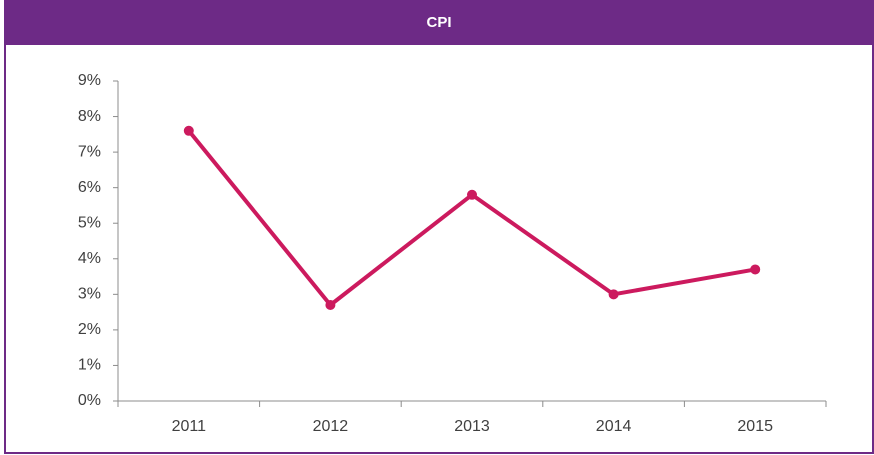 The height and width of the screenshot is (455, 874). What do you see at coordinates (755, 426) in the screenshot?
I see `x-tick-label: 2015` at bounding box center [755, 426].